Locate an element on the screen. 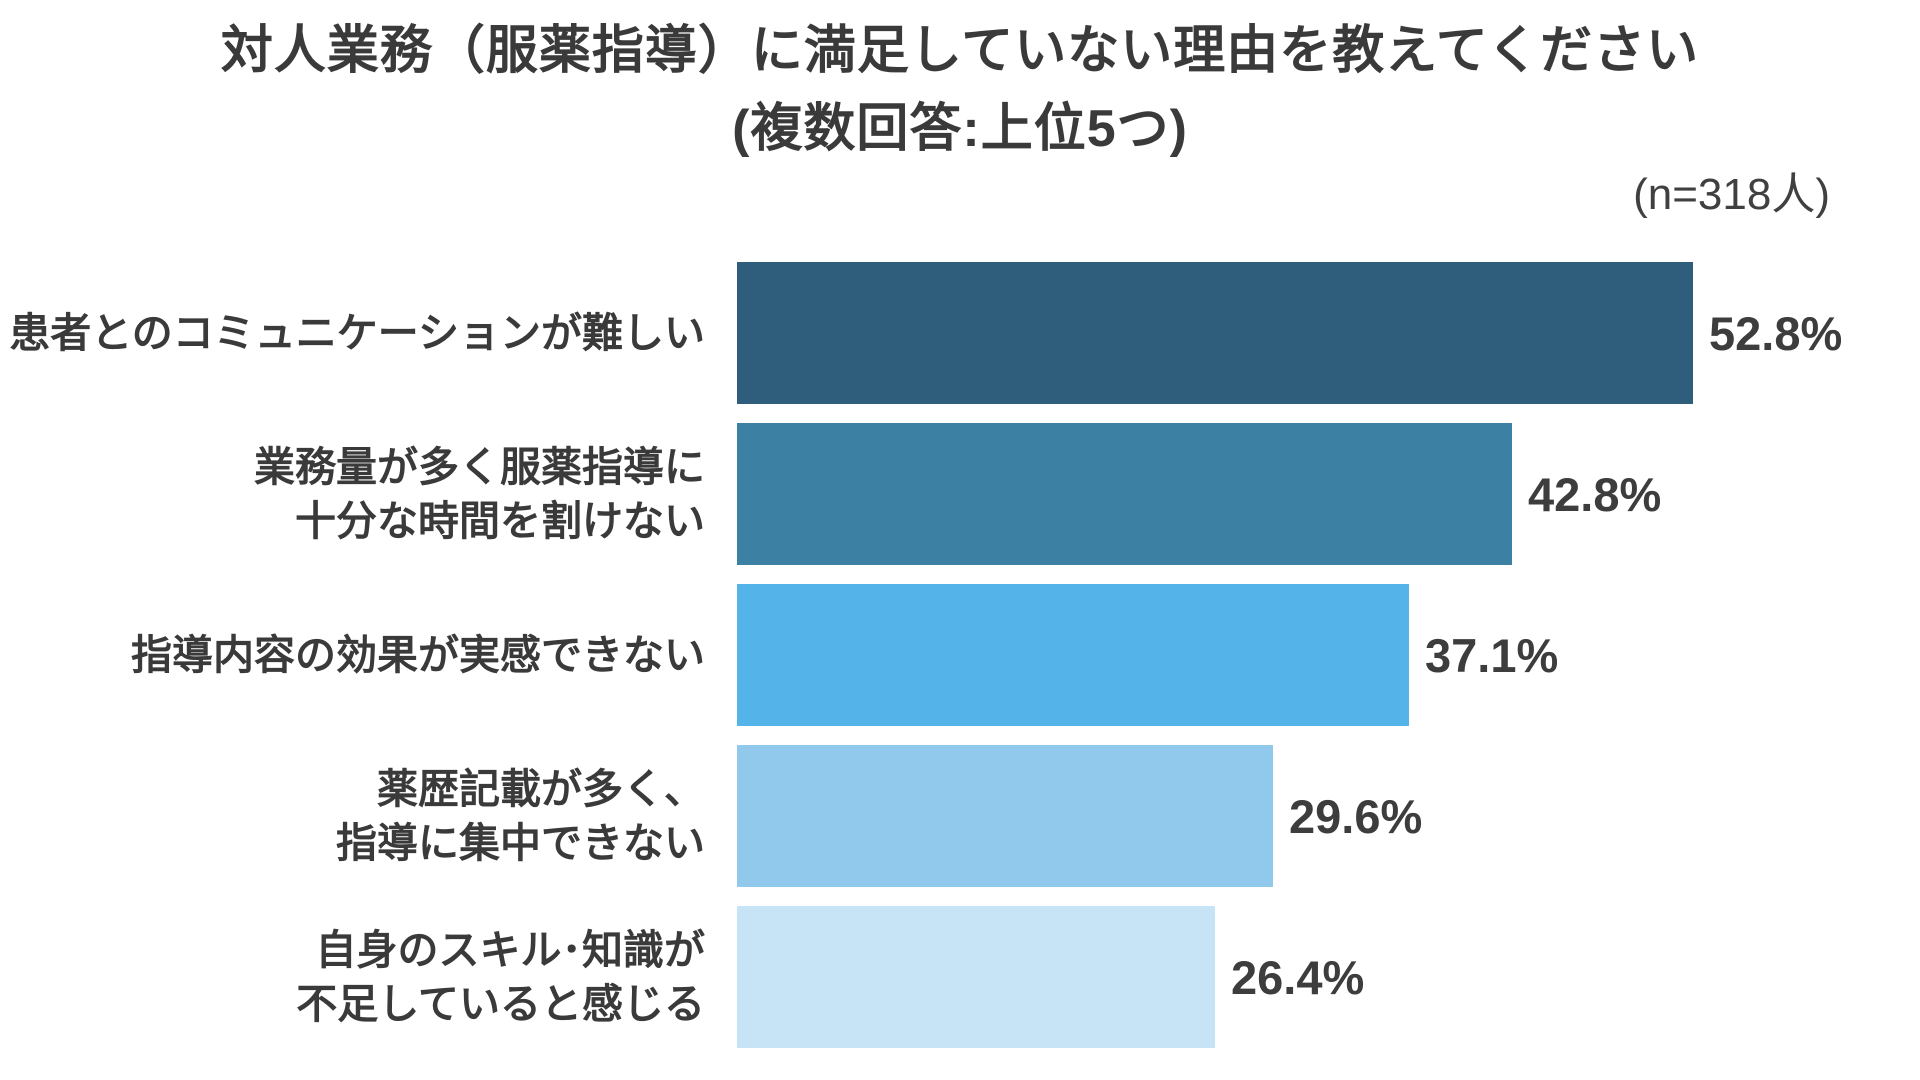 The image size is (1920, 1080). category-label: 業務量が多く服薬指導に 十分な時間を割けない is located at coordinates (479, 493).